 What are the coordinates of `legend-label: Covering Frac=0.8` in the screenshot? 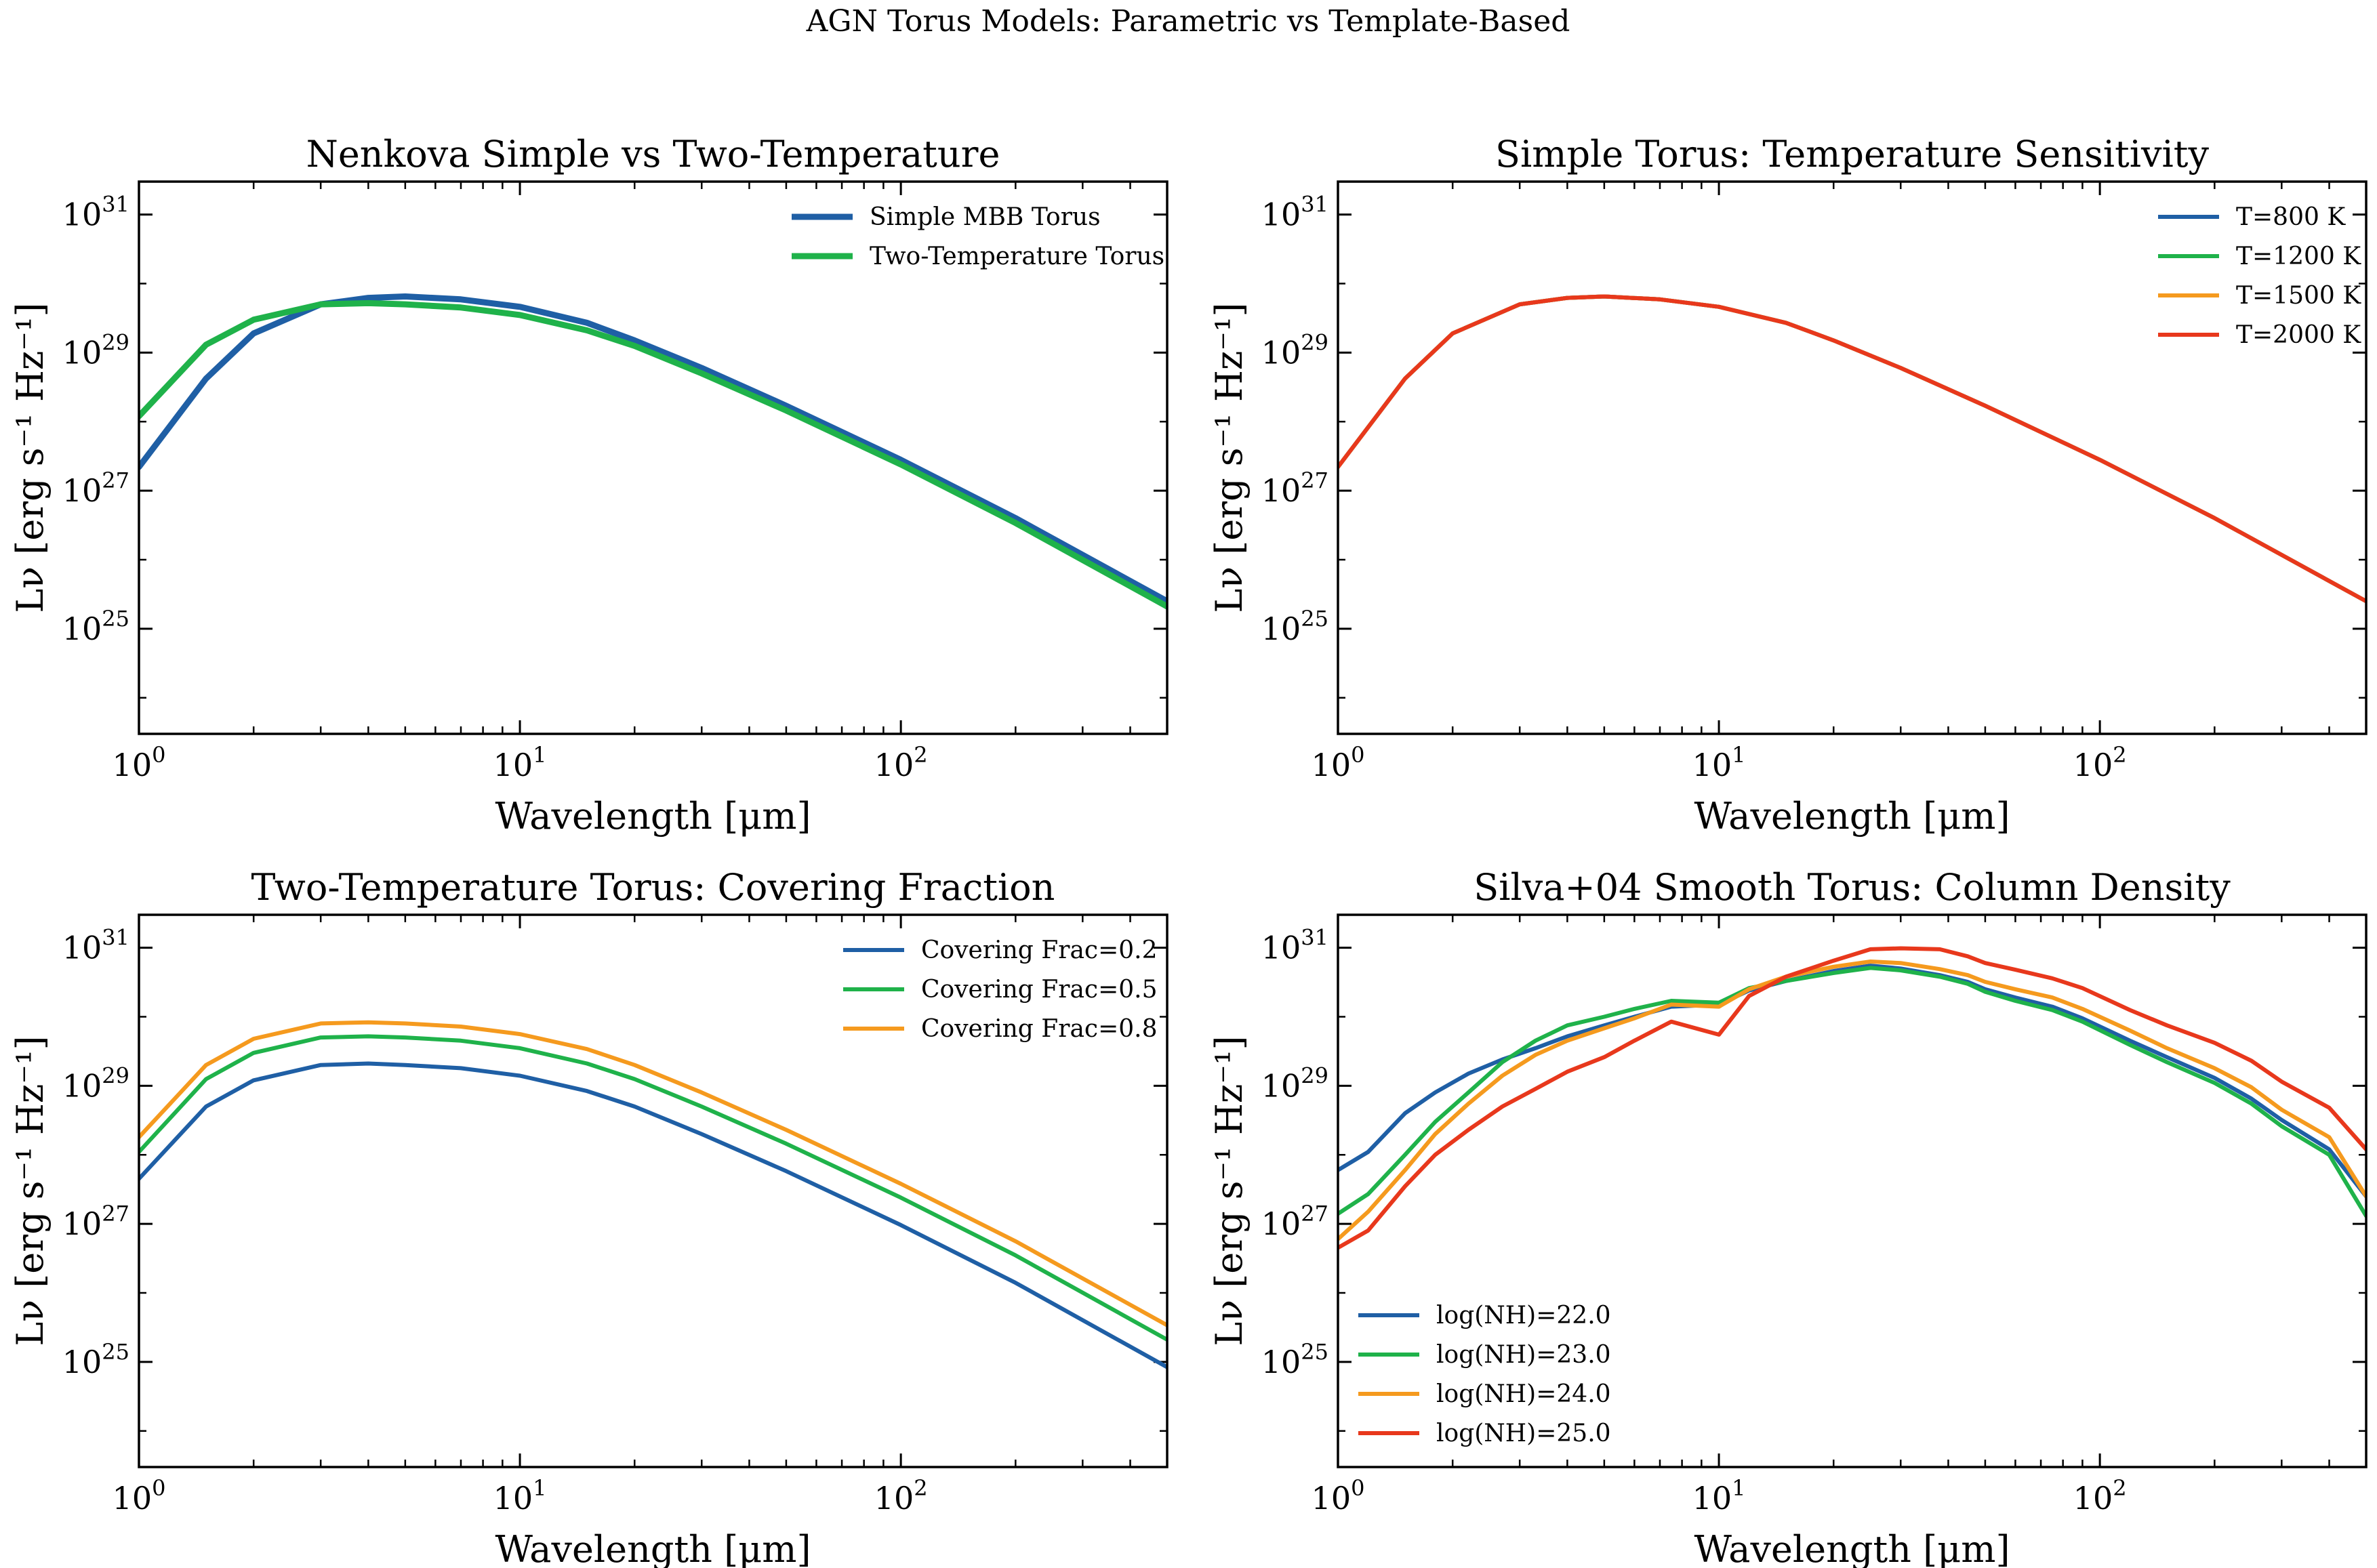 It's located at (1039, 1029).